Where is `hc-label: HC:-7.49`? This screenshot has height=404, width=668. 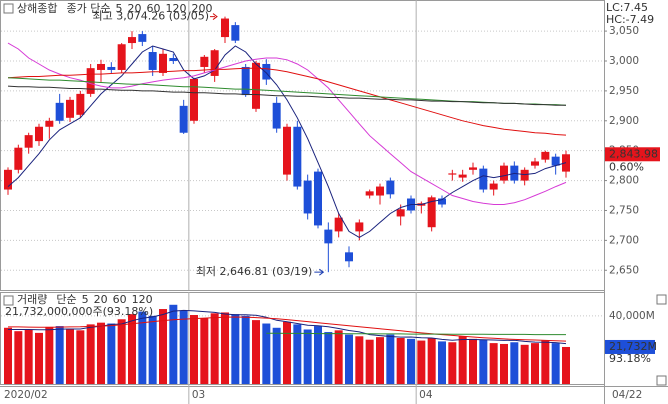
hc-label: HC:-7.49 is located at coordinates (630, 19).